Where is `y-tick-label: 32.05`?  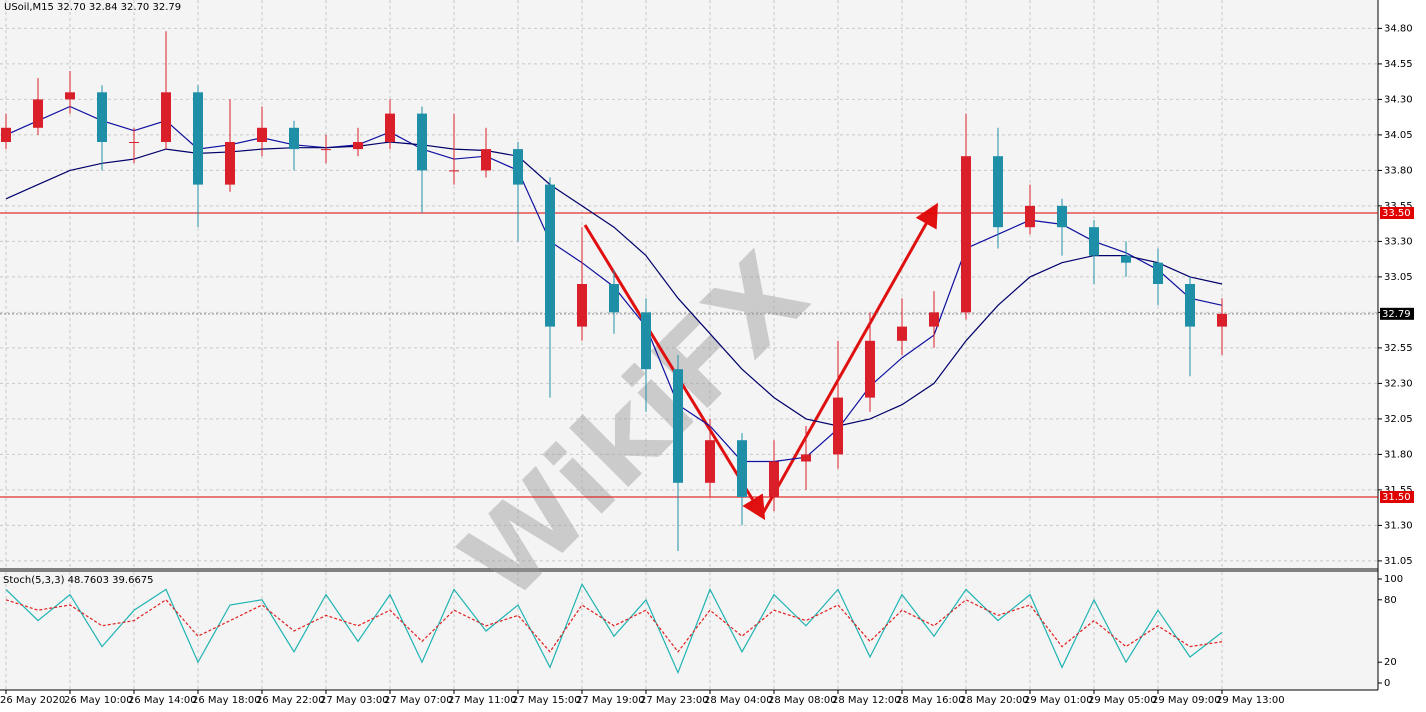
y-tick-label: 32.05 is located at coordinates (1398, 419).